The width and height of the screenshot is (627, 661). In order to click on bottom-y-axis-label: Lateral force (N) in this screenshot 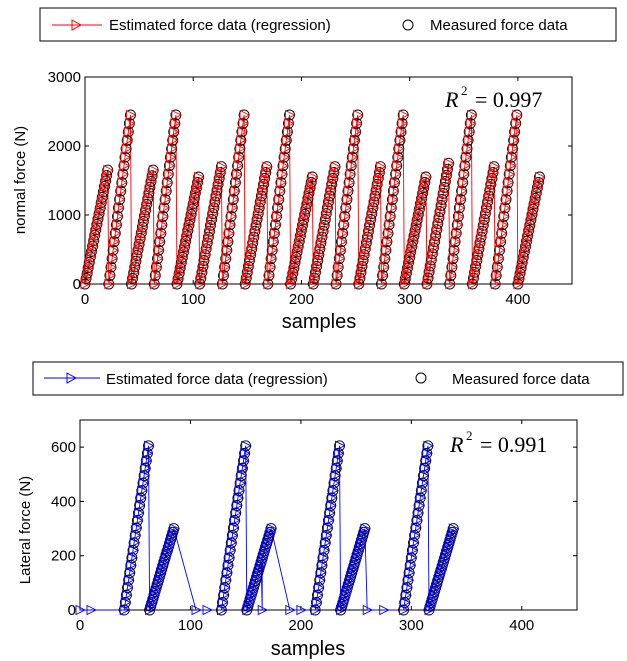, I will do `click(25, 530)`.